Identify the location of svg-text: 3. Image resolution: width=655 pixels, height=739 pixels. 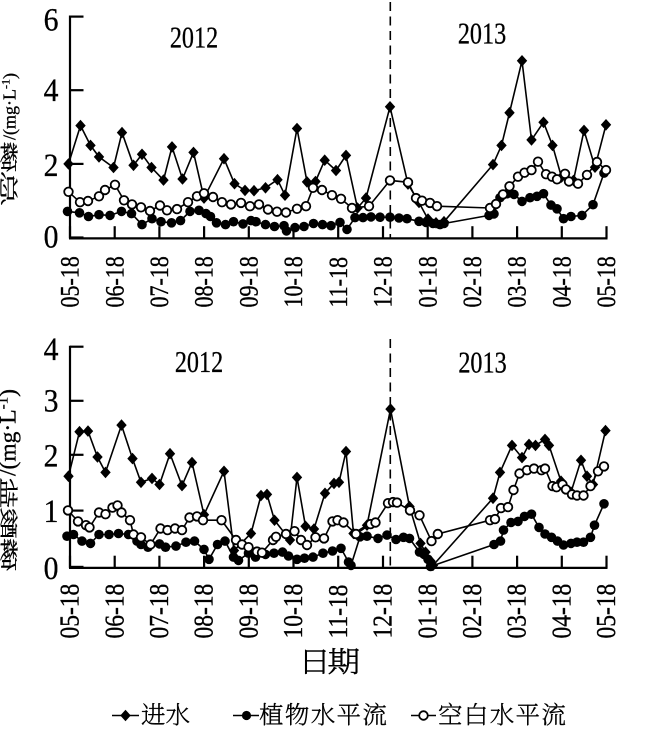
(51, 400).